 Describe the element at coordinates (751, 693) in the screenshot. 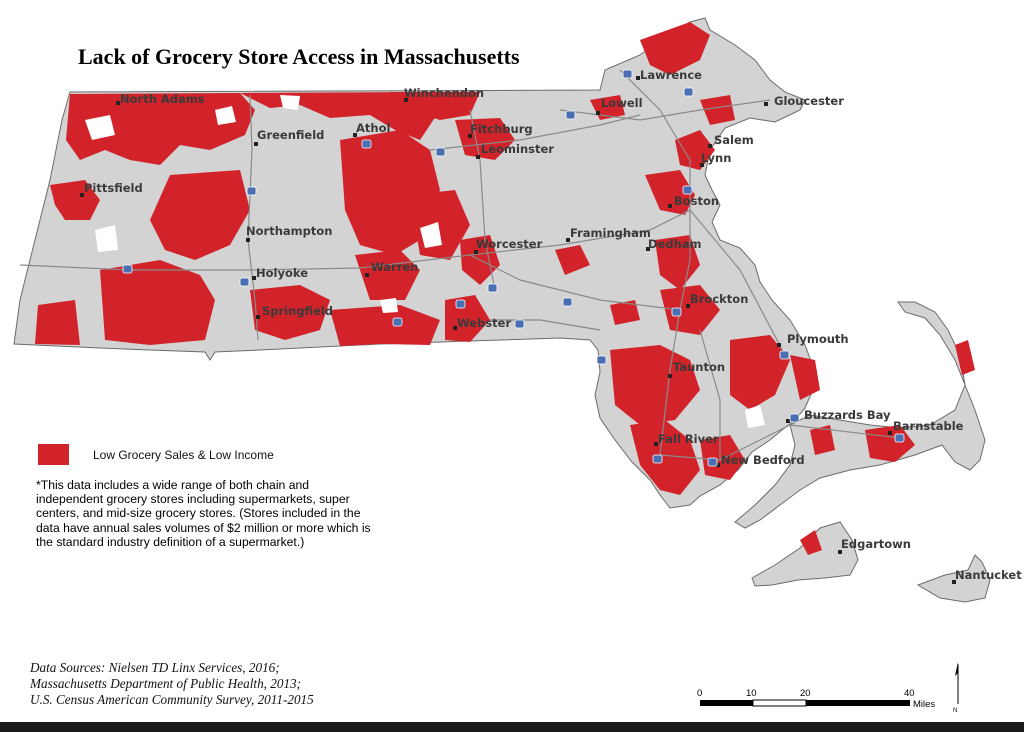

I see `scale-tick-10: 10` at that location.